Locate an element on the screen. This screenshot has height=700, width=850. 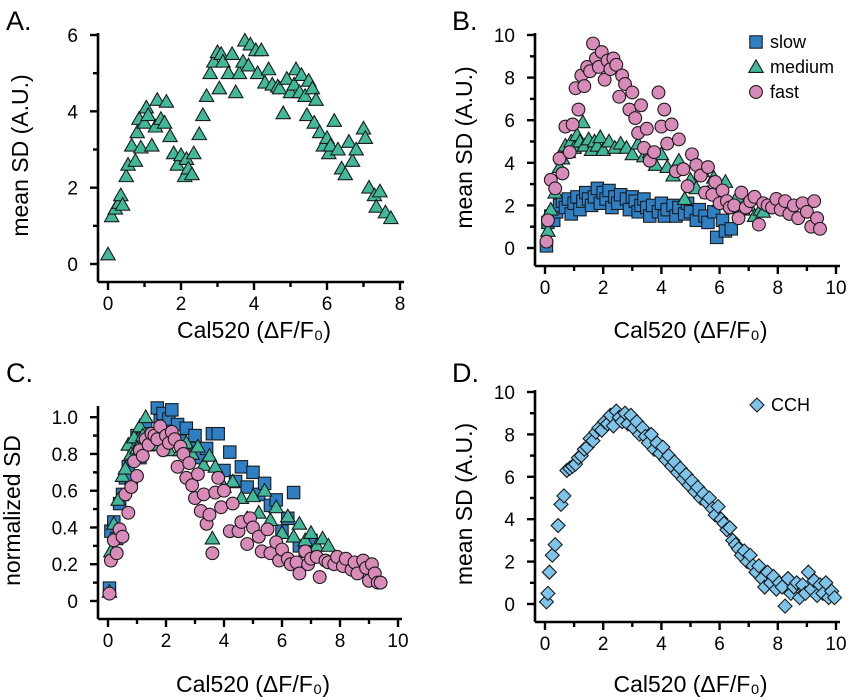
legend-label: slow is located at coordinates (788, 42).